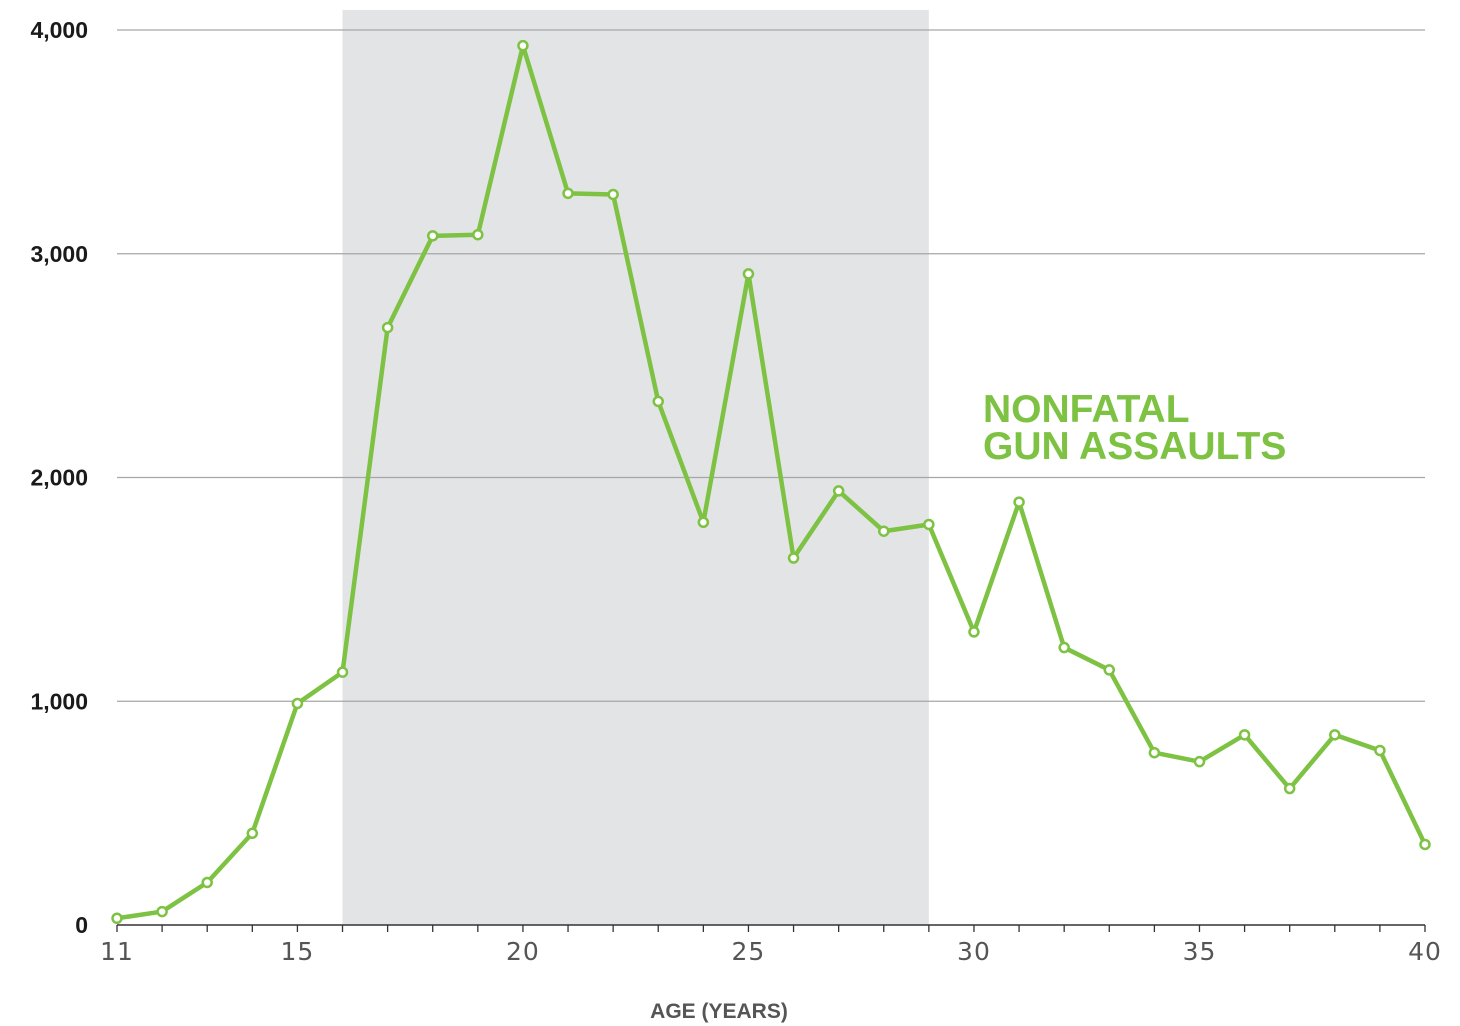  I want to click on annotation-line-1: NONFATAL, so click(1086, 409).